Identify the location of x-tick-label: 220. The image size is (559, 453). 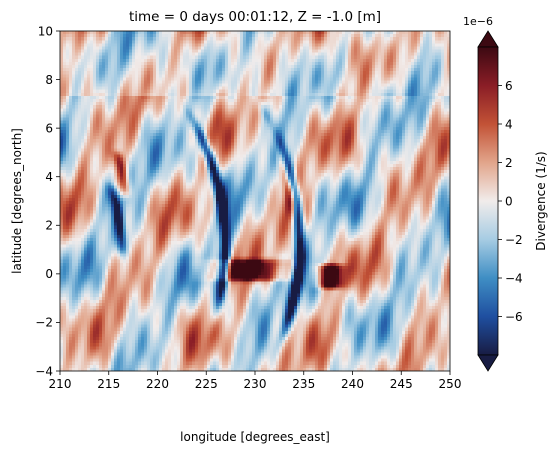
(157, 384).